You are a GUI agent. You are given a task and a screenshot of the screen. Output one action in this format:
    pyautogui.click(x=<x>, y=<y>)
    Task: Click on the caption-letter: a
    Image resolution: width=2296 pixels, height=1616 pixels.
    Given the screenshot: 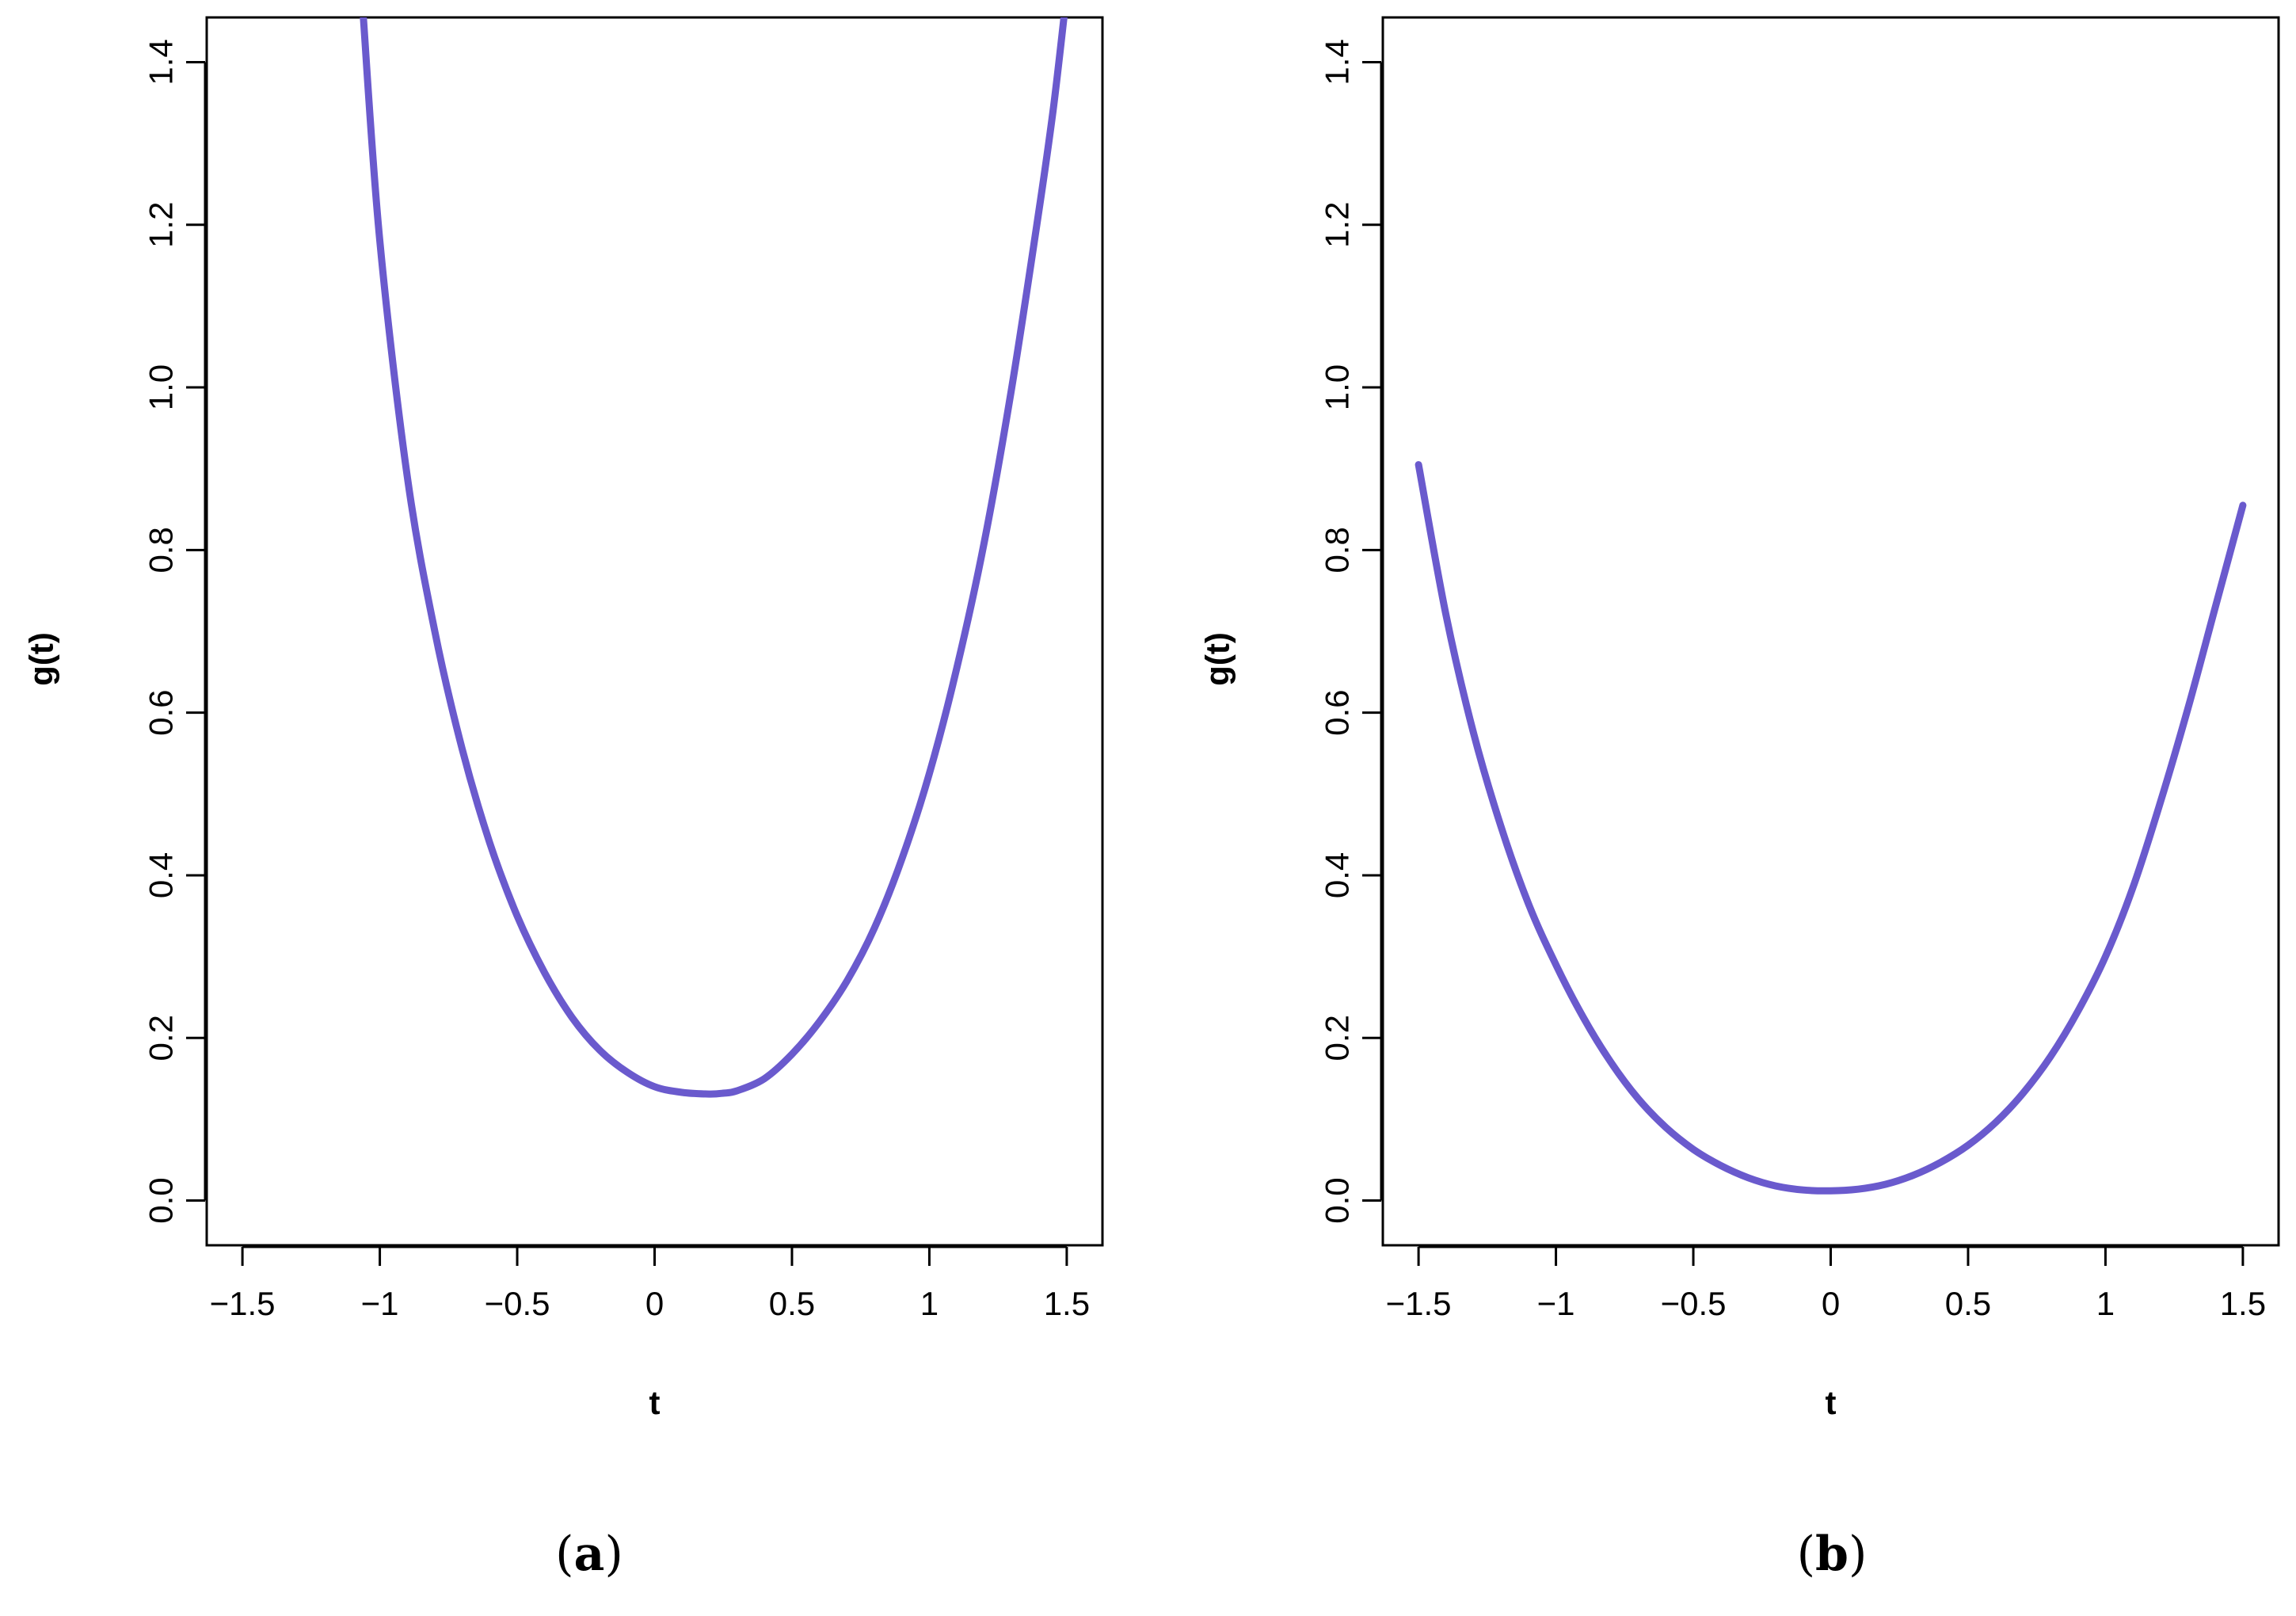 What is the action you would take?
    pyautogui.click(x=589, y=1554)
    